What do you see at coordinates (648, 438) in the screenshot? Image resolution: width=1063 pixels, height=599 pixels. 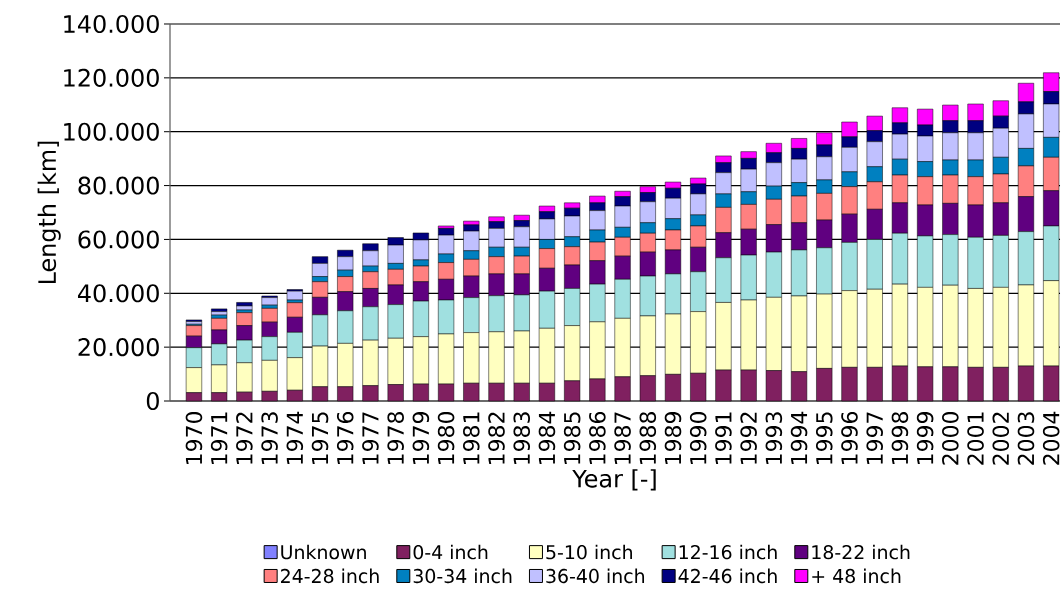 I see `x-tick-label: 1988` at bounding box center [648, 438].